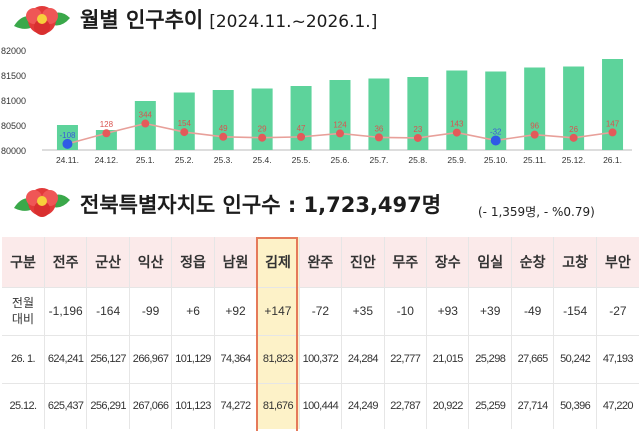 This screenshot has height=431, width=641. I want to click on column-header: 무주, so click(406, 262).